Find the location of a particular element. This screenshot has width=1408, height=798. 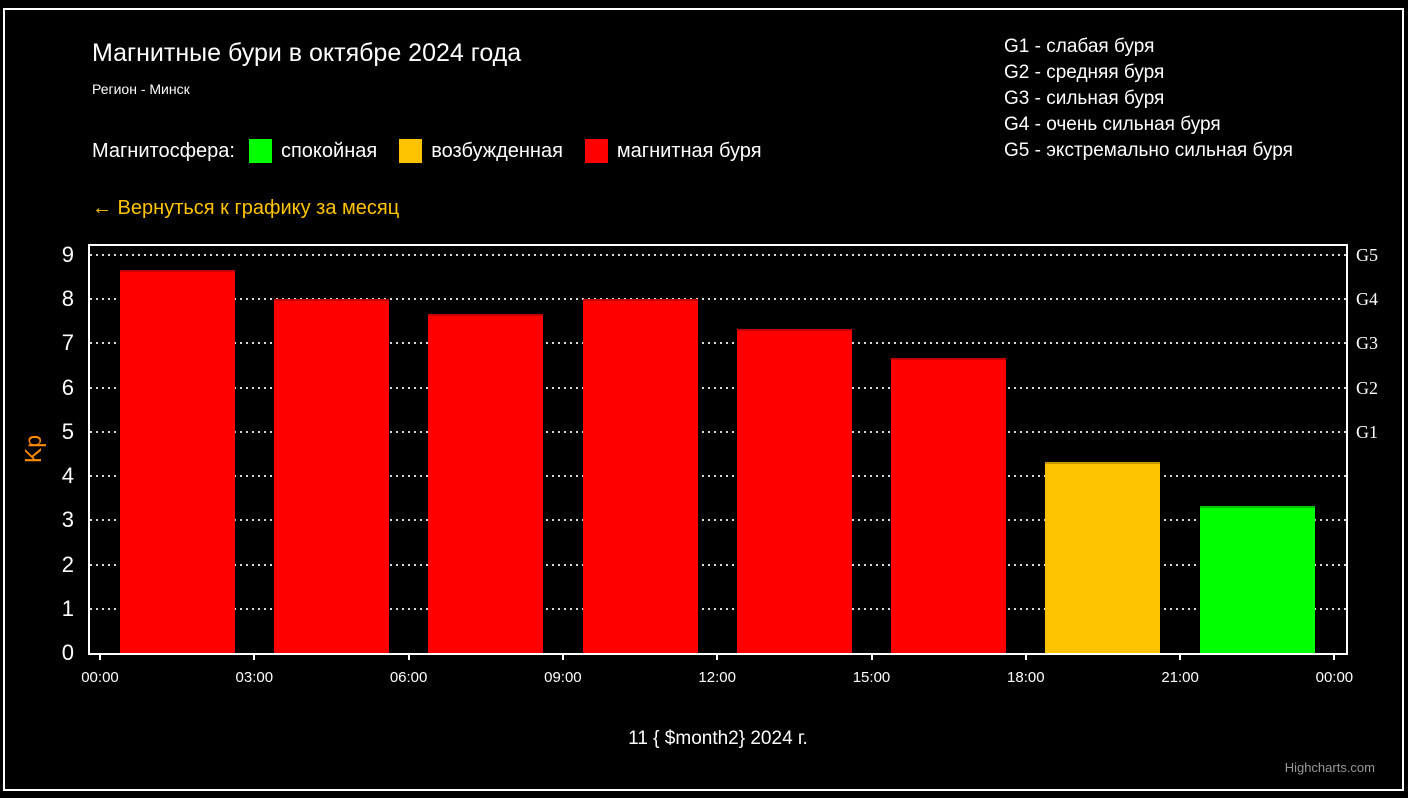

y-axis-label: 9 is located at coordinates (67, 255).